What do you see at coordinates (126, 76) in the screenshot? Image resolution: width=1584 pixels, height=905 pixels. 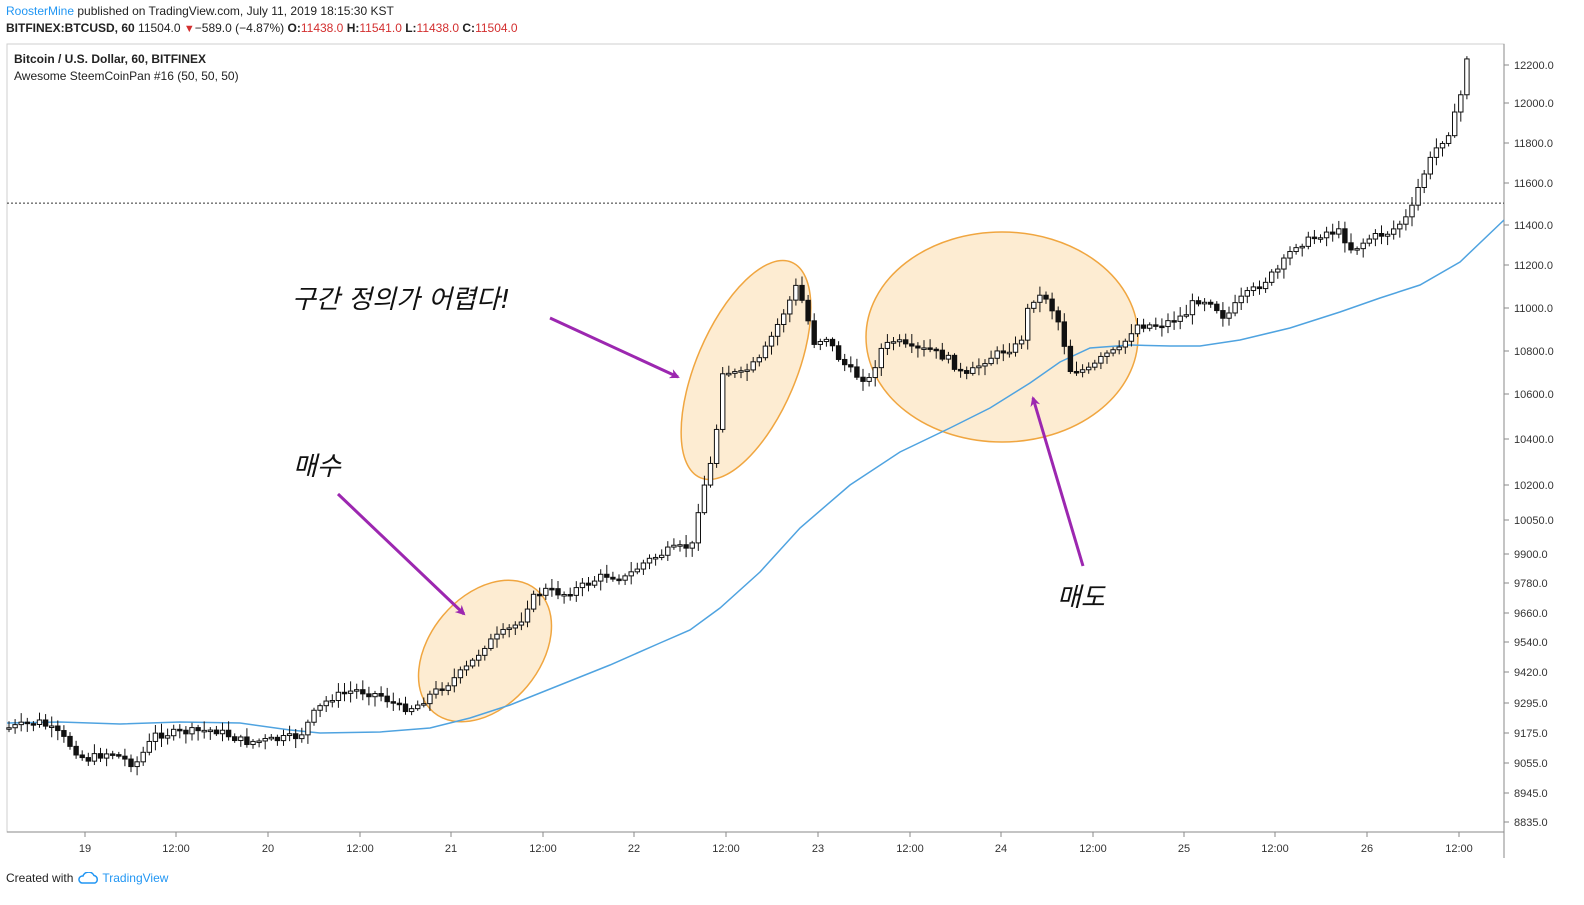 I see `indicator-legend: Awesome SteemCoinPan #16 (50, 50, 50)` at bounding box center [126, 76].